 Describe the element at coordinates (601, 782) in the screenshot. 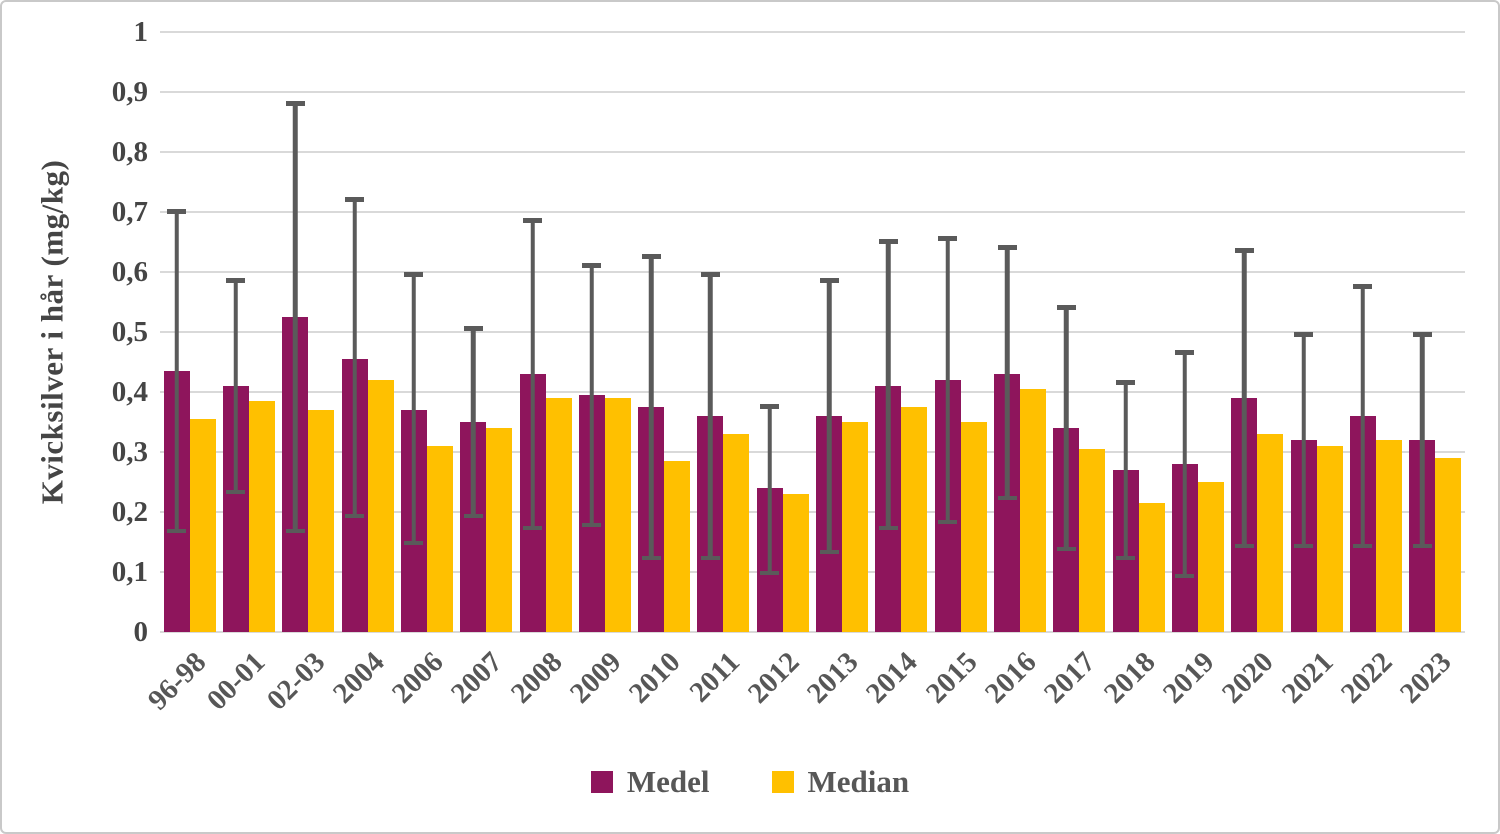

I see `medel-swatch-icon` at that location.